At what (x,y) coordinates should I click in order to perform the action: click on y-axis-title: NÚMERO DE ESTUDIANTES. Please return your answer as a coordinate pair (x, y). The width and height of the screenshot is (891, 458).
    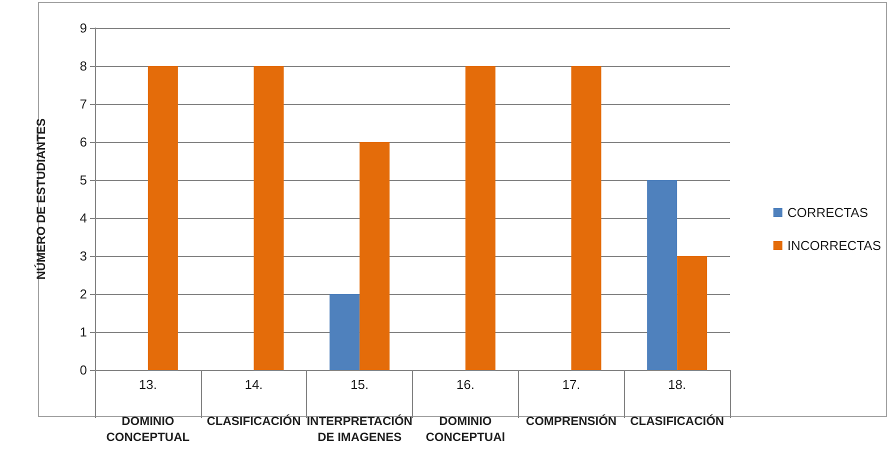
    Looking at the image, I should click on (41, 199).